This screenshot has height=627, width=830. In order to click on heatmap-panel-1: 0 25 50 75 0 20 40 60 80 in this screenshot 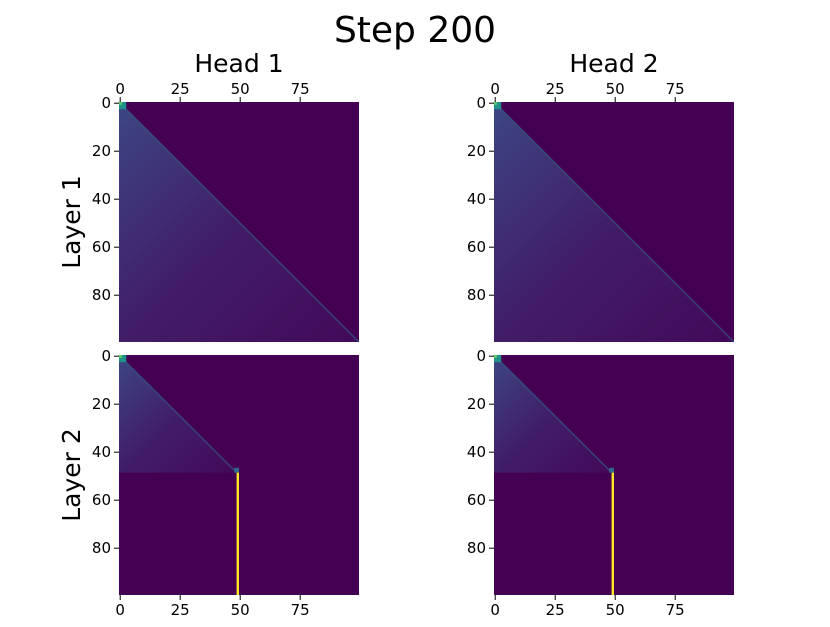, I will do `click(226, 211)`.